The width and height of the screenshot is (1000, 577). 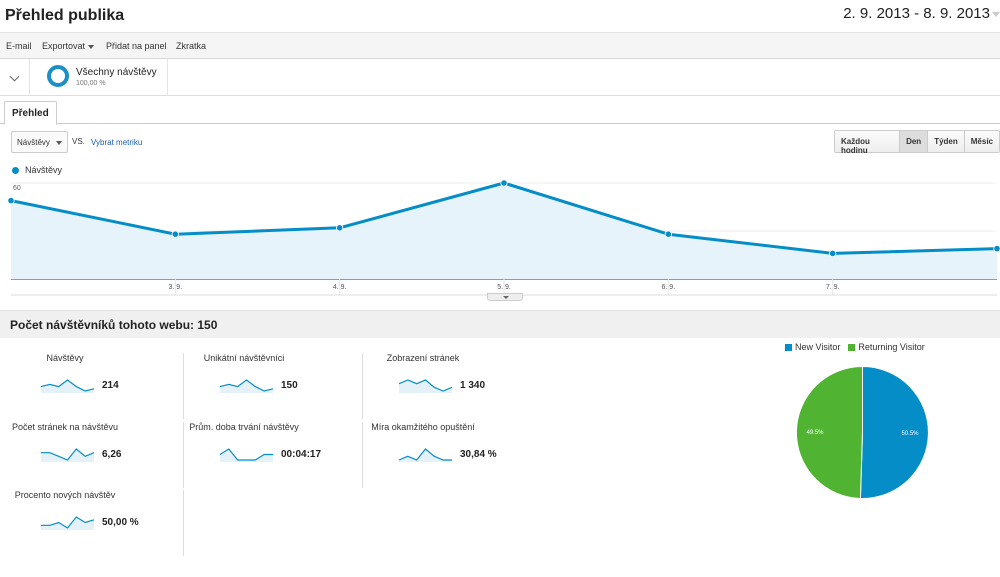 What do you see at coordinates (15, 170) in the screenshot?
I see `legend-marker` at bounding box center [15, 170].